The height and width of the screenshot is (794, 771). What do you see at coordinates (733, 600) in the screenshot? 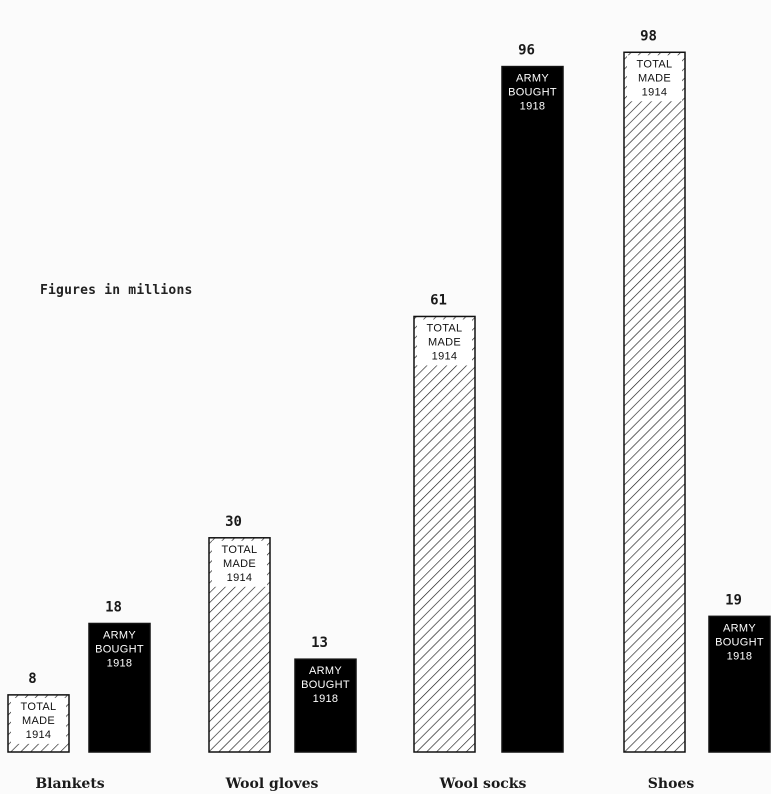
I see `value-label-shoes-army-bought: 19` at bounding box center [733, 600].